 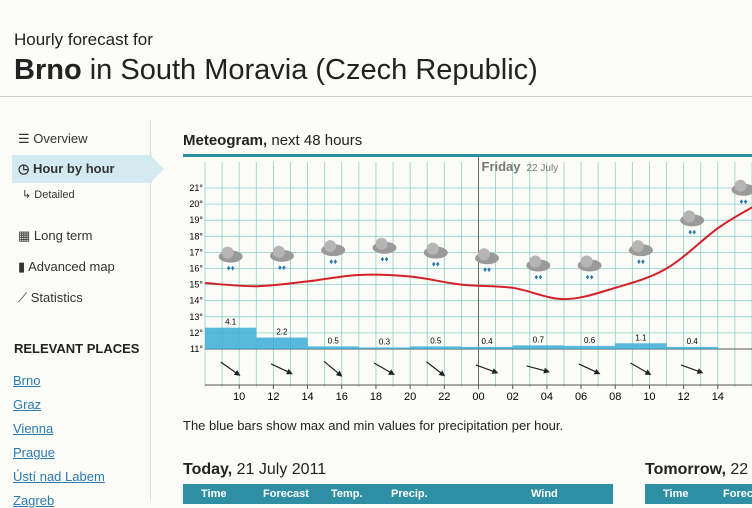 I want to click on x-tick-label: 16, so click(x=342, y=397).